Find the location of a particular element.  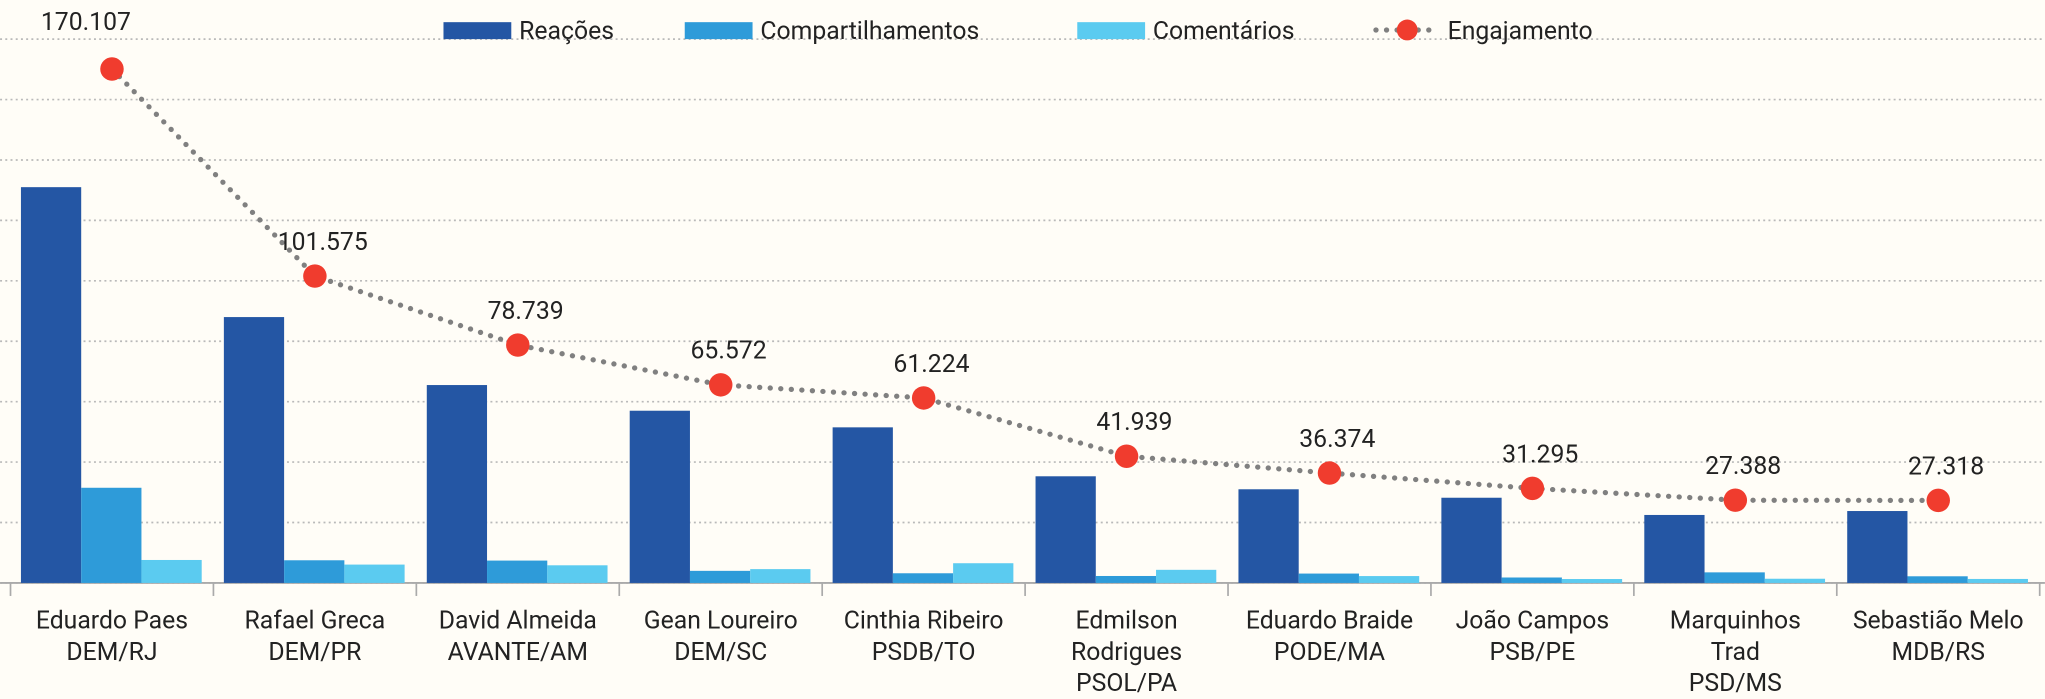

x-tick-label-line: Trad is located at coordinates (1735, 652).